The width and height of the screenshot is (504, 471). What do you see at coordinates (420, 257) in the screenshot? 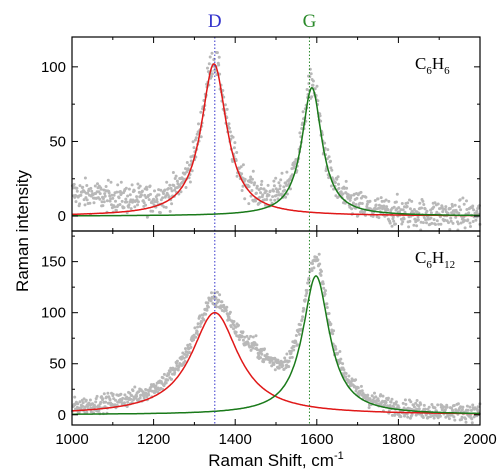
I see `formula-part: C` at bounding box center [420, 257].